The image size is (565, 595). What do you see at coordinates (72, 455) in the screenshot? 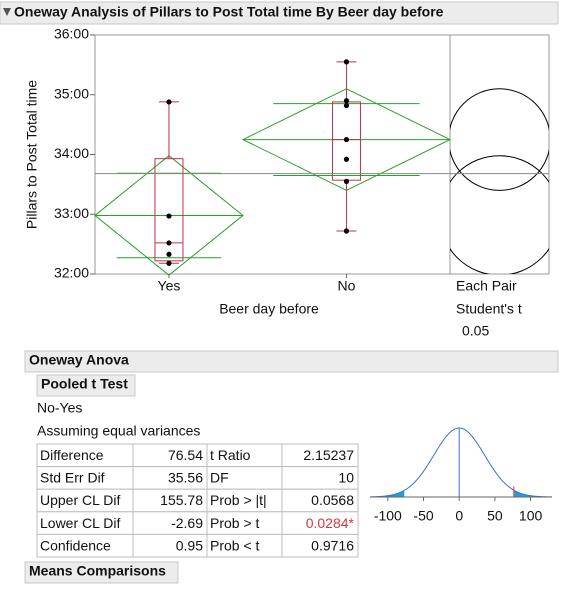
I see `table-label: Difference` at bounding box center [72, 455].